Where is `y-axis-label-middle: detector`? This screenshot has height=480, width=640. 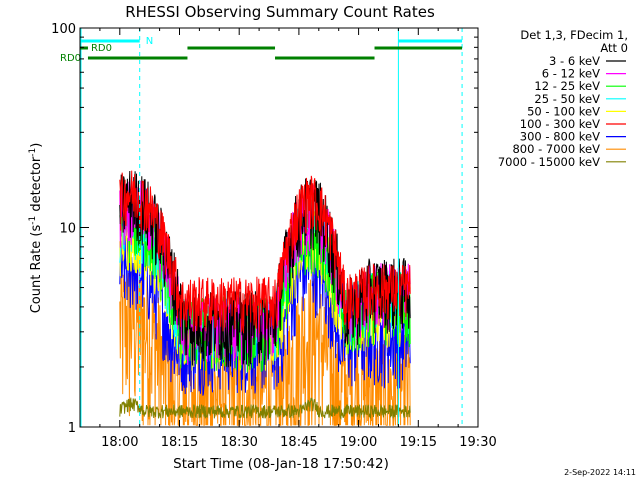
y-axis-label-middle: detector is located at coordinates (36, 186).